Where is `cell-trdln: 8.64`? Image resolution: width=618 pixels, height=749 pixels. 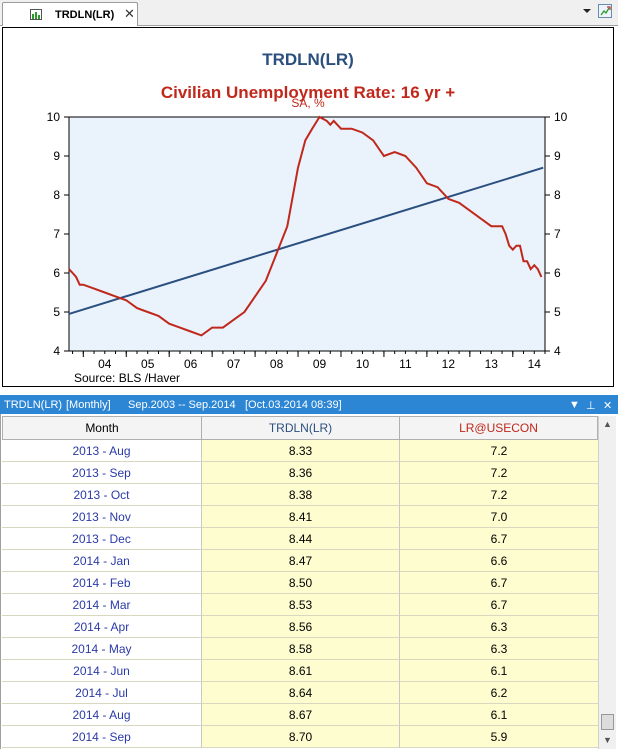
cell-trdln: 8.64 is located at coordinates (301, 693).